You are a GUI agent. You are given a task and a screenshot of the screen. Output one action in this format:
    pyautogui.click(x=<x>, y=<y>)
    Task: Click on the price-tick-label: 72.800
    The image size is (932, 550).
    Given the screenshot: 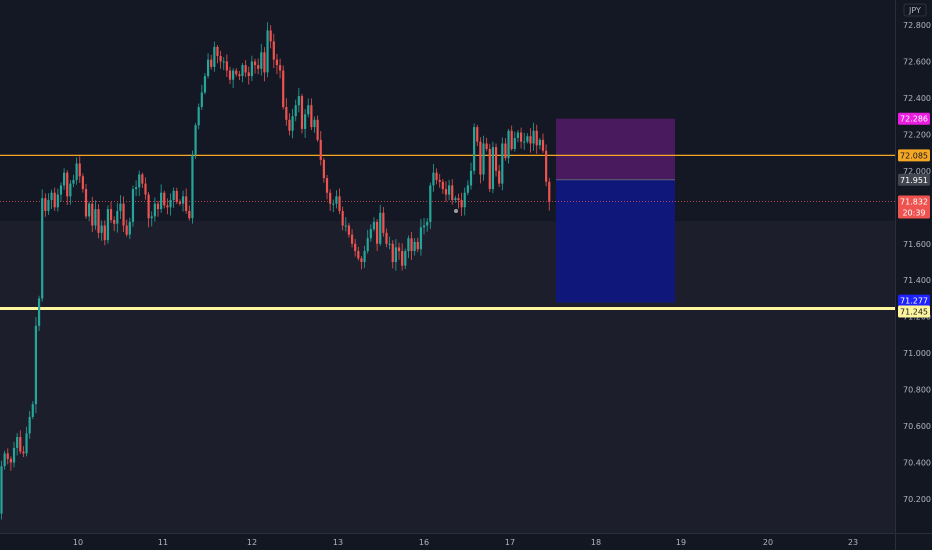 What is the action you would take?
    pyautogui.click(x=917, y=25)
    